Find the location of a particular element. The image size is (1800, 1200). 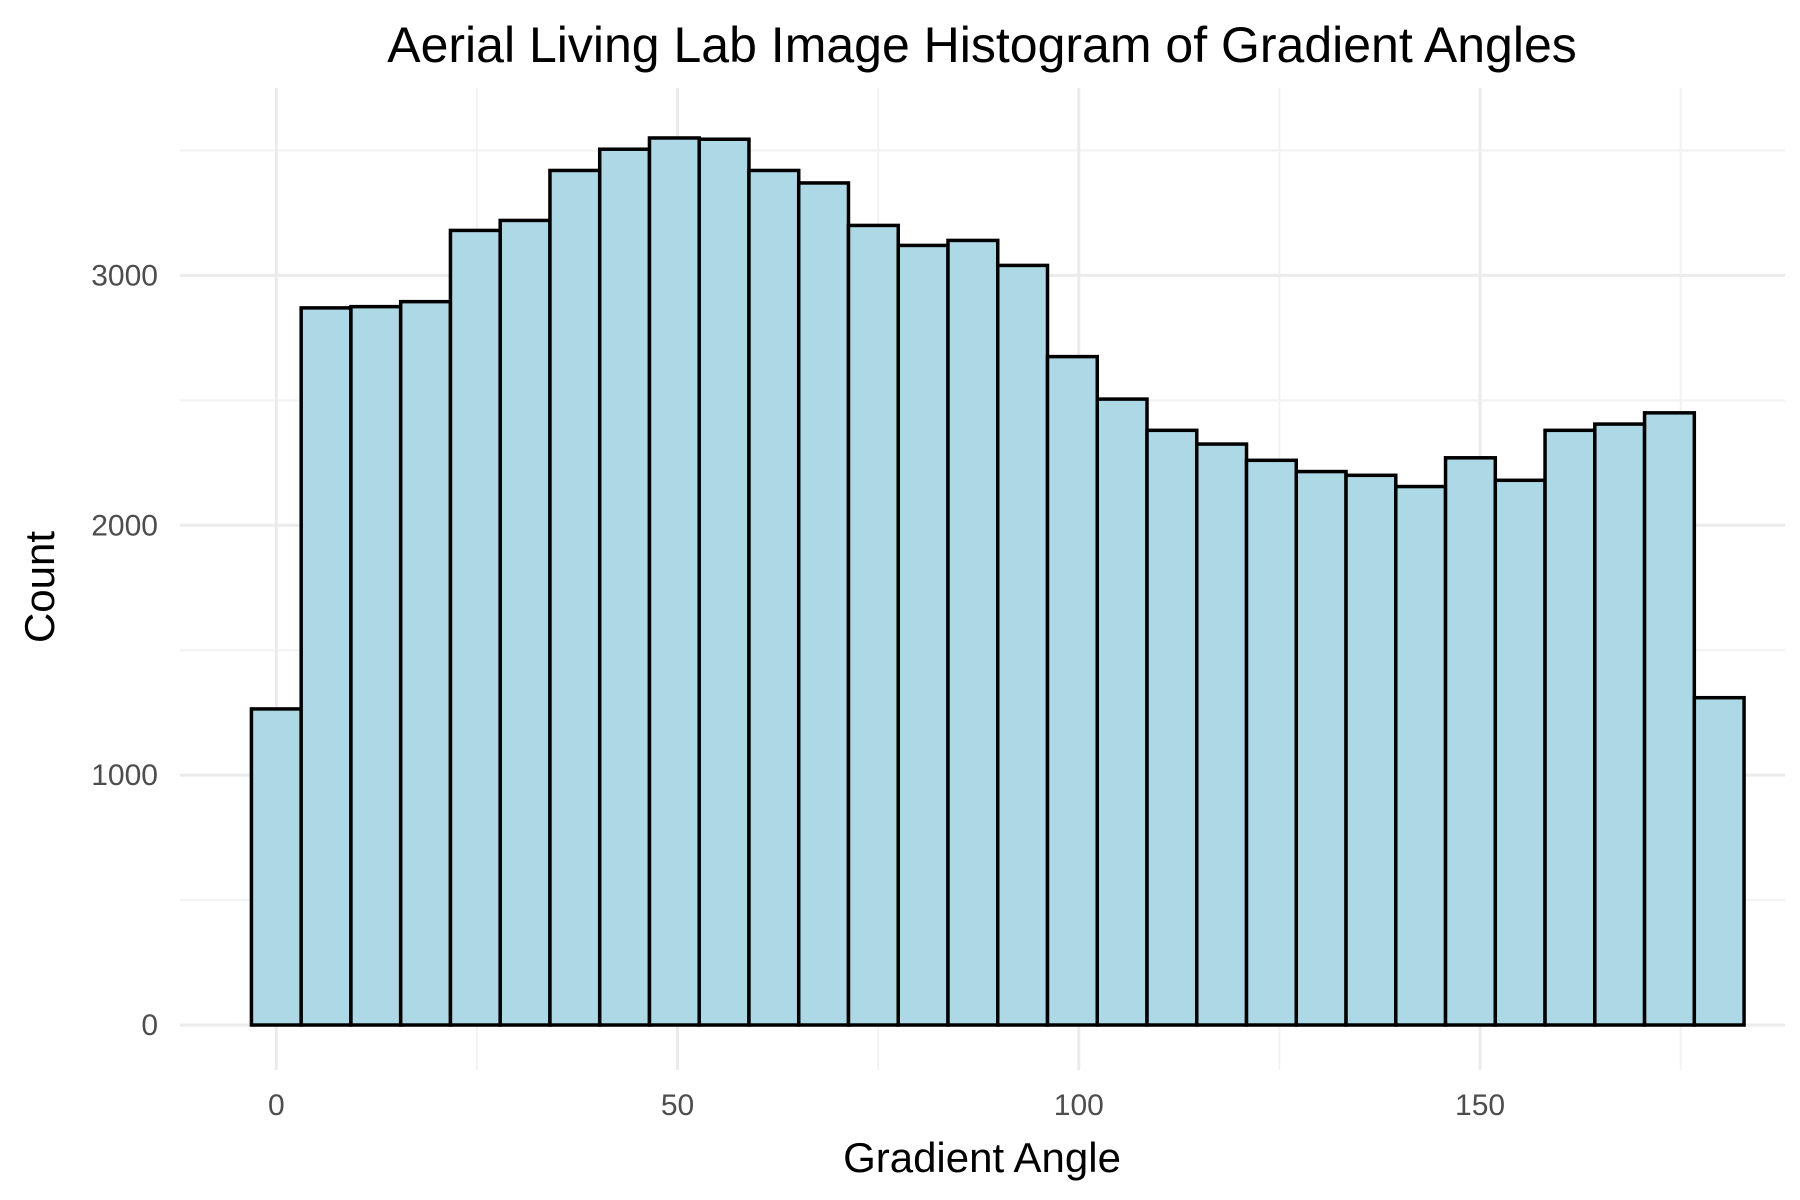

y-tick-label: 0 is located at coordinates (149, 1025).